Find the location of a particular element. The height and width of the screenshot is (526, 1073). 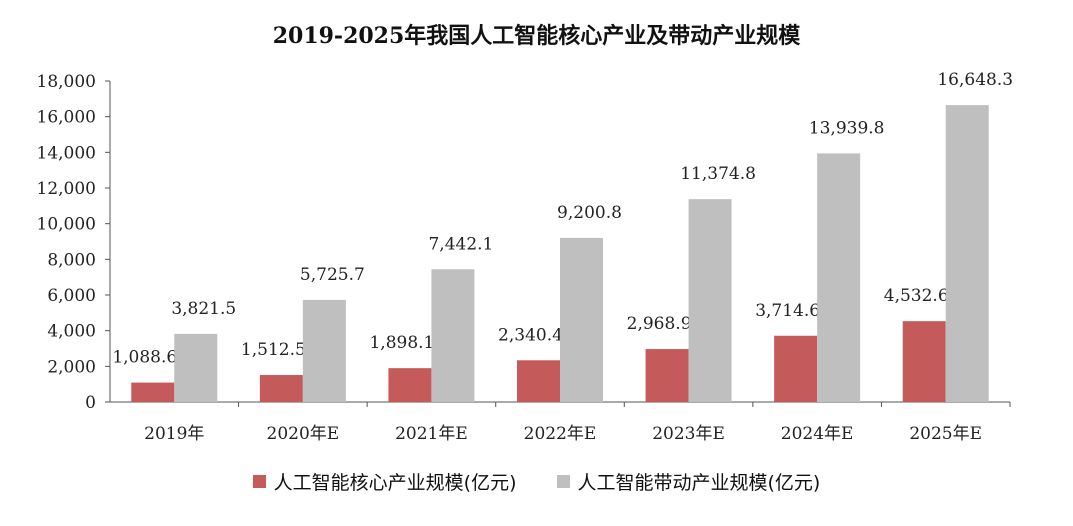

y-tick-label: 16,000 is located at coordinates (66, 118).